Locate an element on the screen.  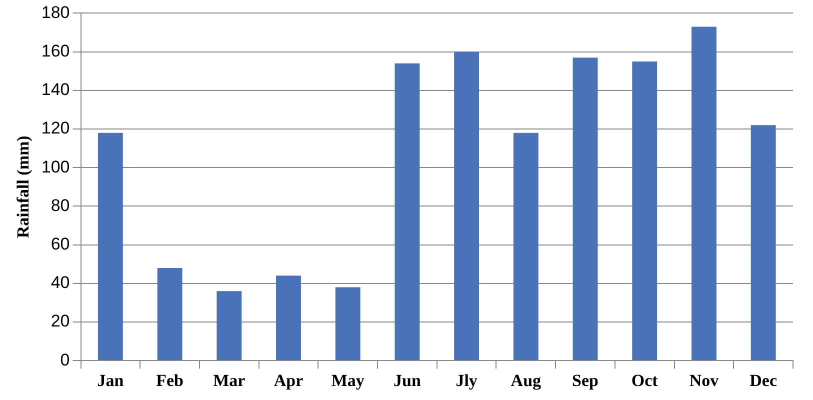
x-tick-label: Feb is located at coordinates (170, 380).